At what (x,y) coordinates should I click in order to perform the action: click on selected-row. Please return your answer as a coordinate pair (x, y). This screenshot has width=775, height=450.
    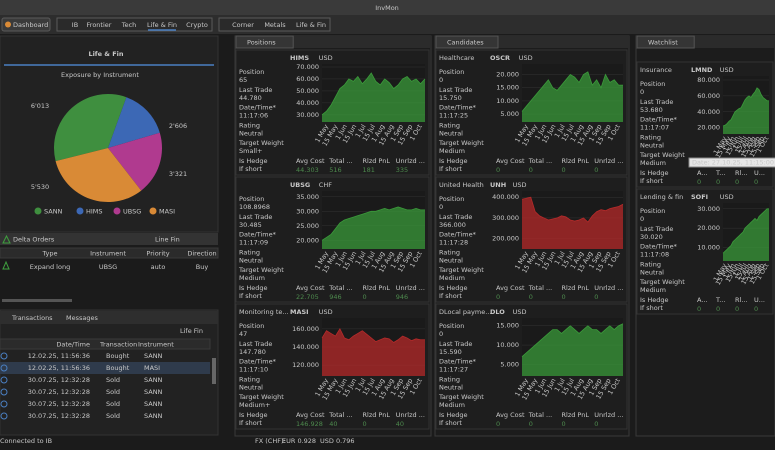
    Looking at the image, I should click on (105, 368).